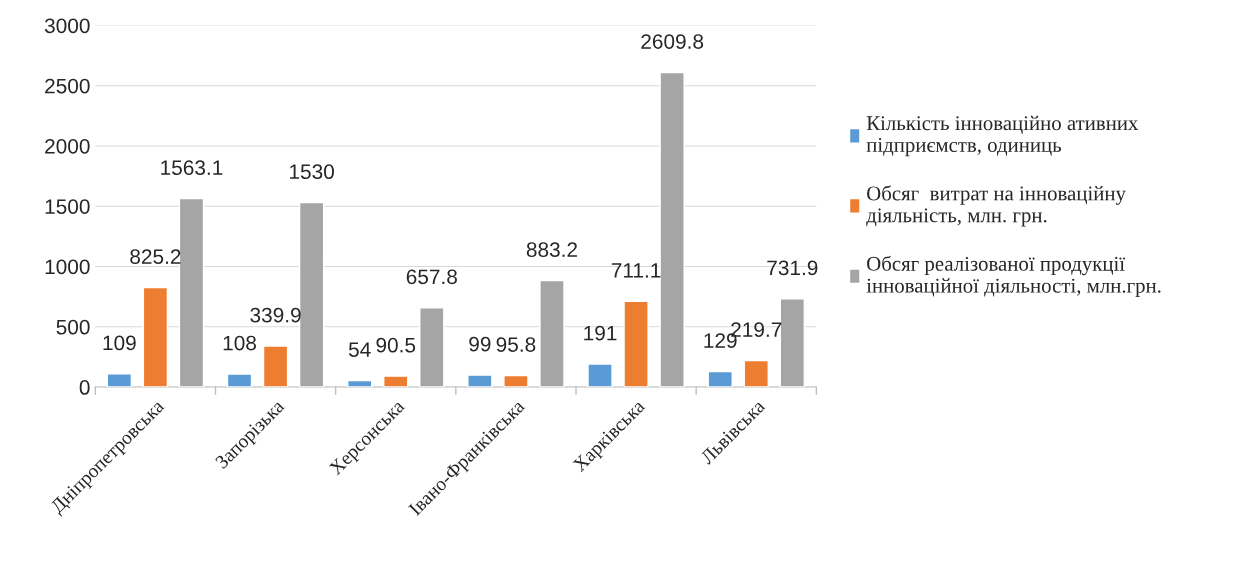  Describe the element at coordinates (551, 250) in the screenshot. I see `data-label: 883.2` at that location.